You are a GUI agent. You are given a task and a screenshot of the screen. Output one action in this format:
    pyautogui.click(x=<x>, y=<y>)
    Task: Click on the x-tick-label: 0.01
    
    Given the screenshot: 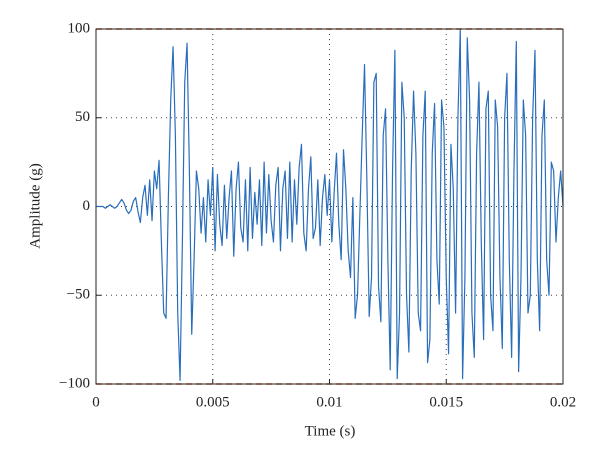 What is the action you would take?
    pyautogui.click(x=329, y=402)
    